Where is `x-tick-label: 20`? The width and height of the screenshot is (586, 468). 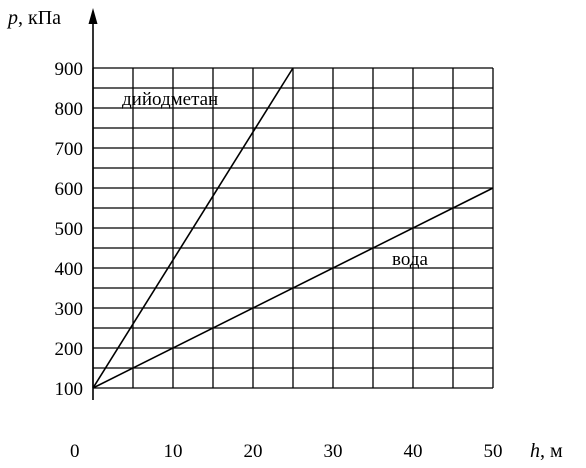 x-tick-label: 20 is located at coordinates (253, 451).